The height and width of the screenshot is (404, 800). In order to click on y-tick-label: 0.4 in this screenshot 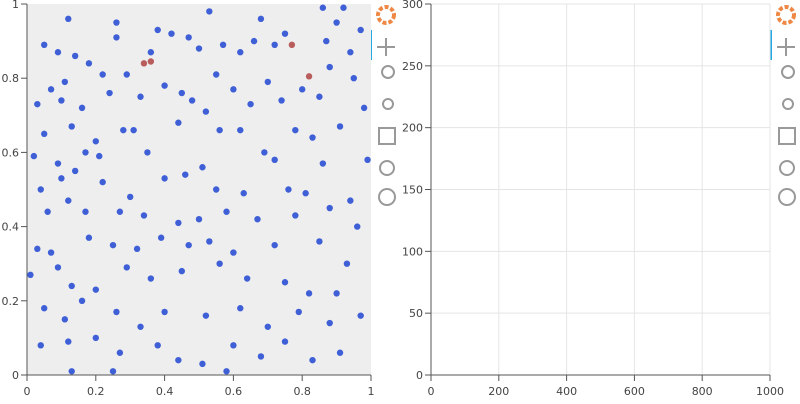, I will do `click(11, 227)`.